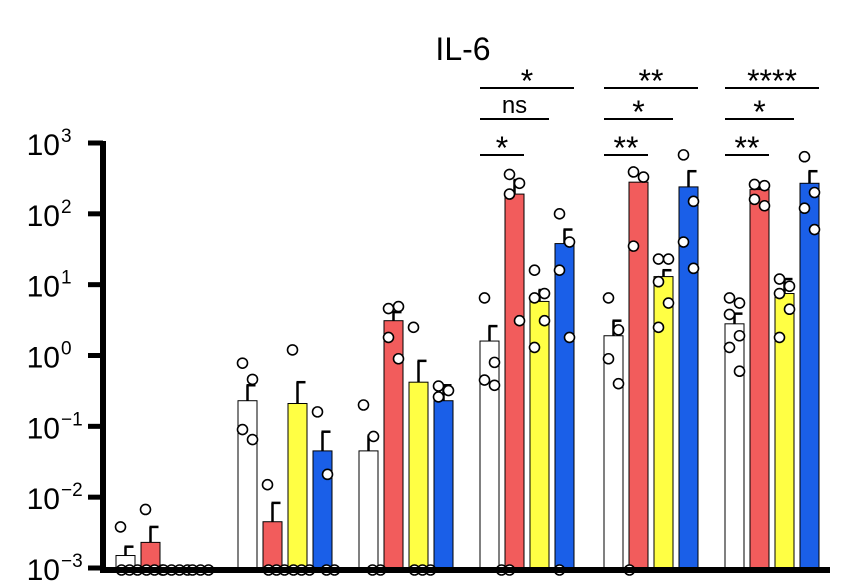  Describe the element at coordinates (66, 207) in the screenshot. I see `y-tick-exponent: 2` at that location.